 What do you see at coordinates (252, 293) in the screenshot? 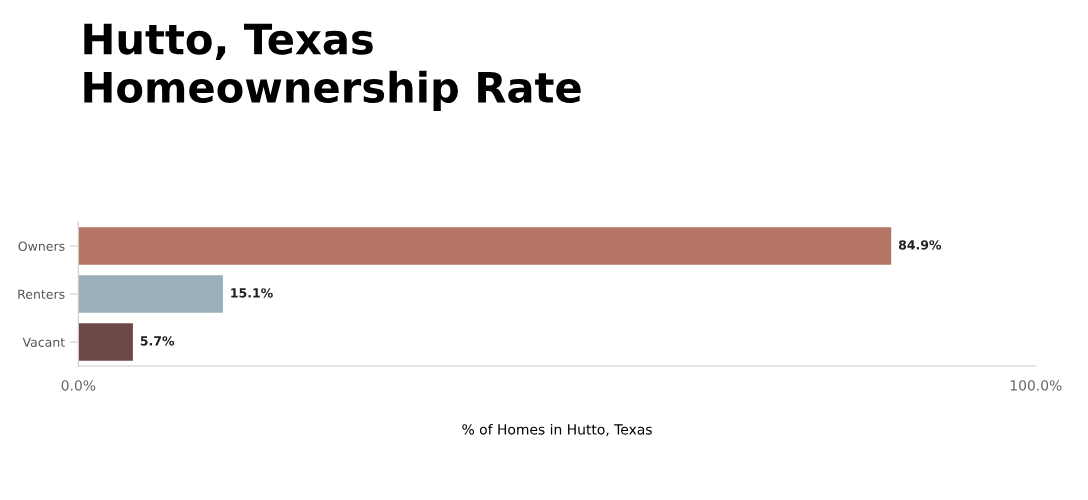
I see `data-label: 15.1%` at bounding box center [252, 293].